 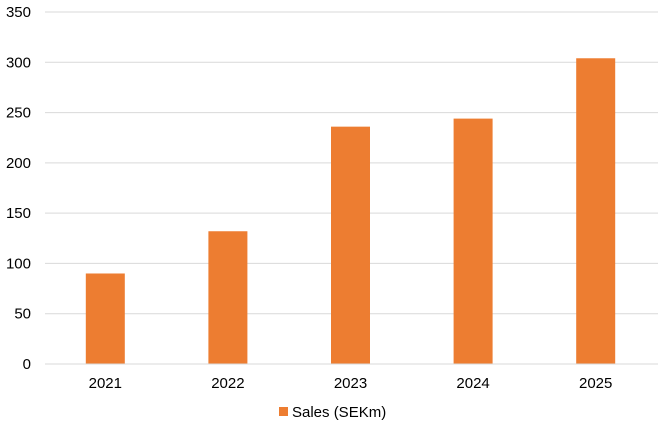 I want to click on bar-2021, so click(x=105, y=318).